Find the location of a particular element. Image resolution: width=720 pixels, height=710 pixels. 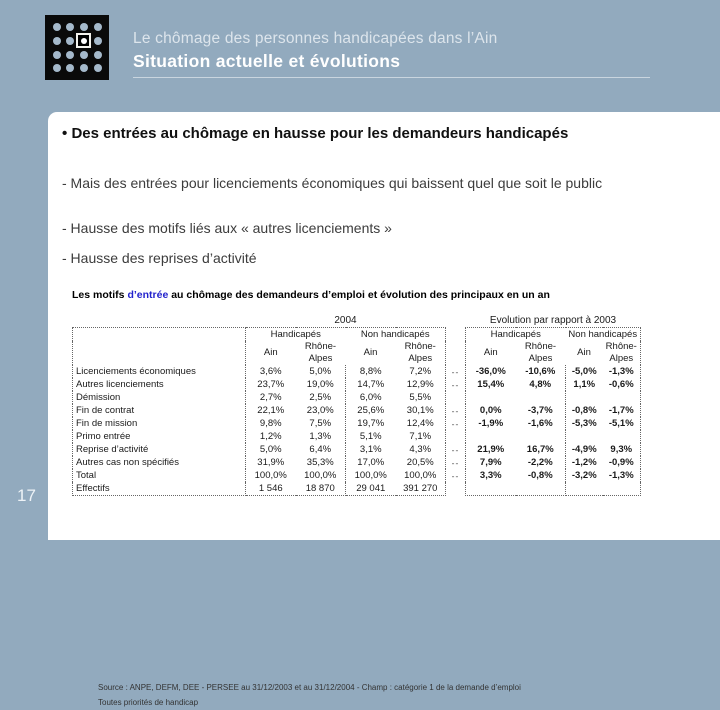

table-cell: 15,4% is located at coordinates (490, 384).